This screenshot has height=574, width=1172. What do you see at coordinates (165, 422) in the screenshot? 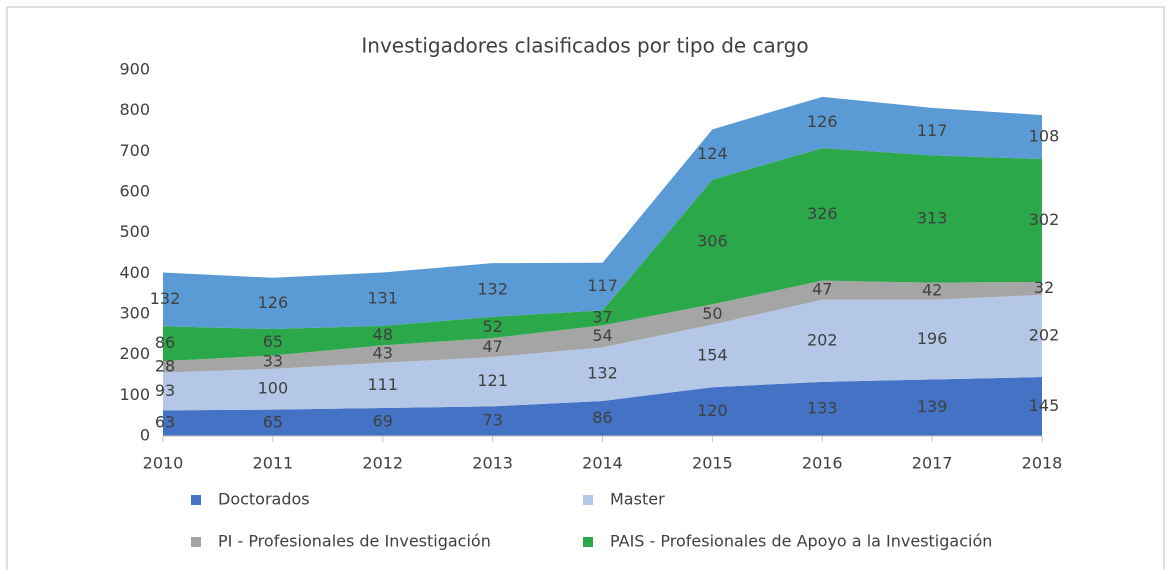
I see `data-label: 63` at bounding box center [165, 422].